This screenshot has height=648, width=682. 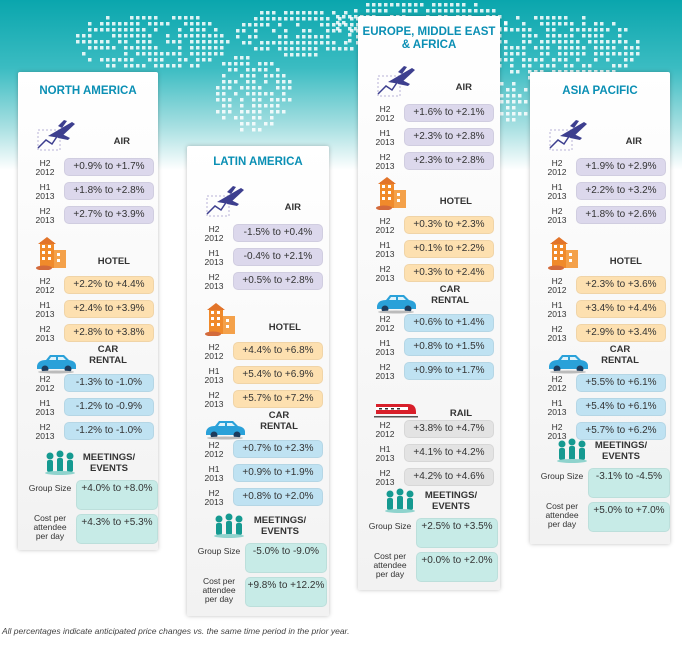 I want to click on meetings-cost-range: +4.3% to +5.3%, so click(x=117, y=529).